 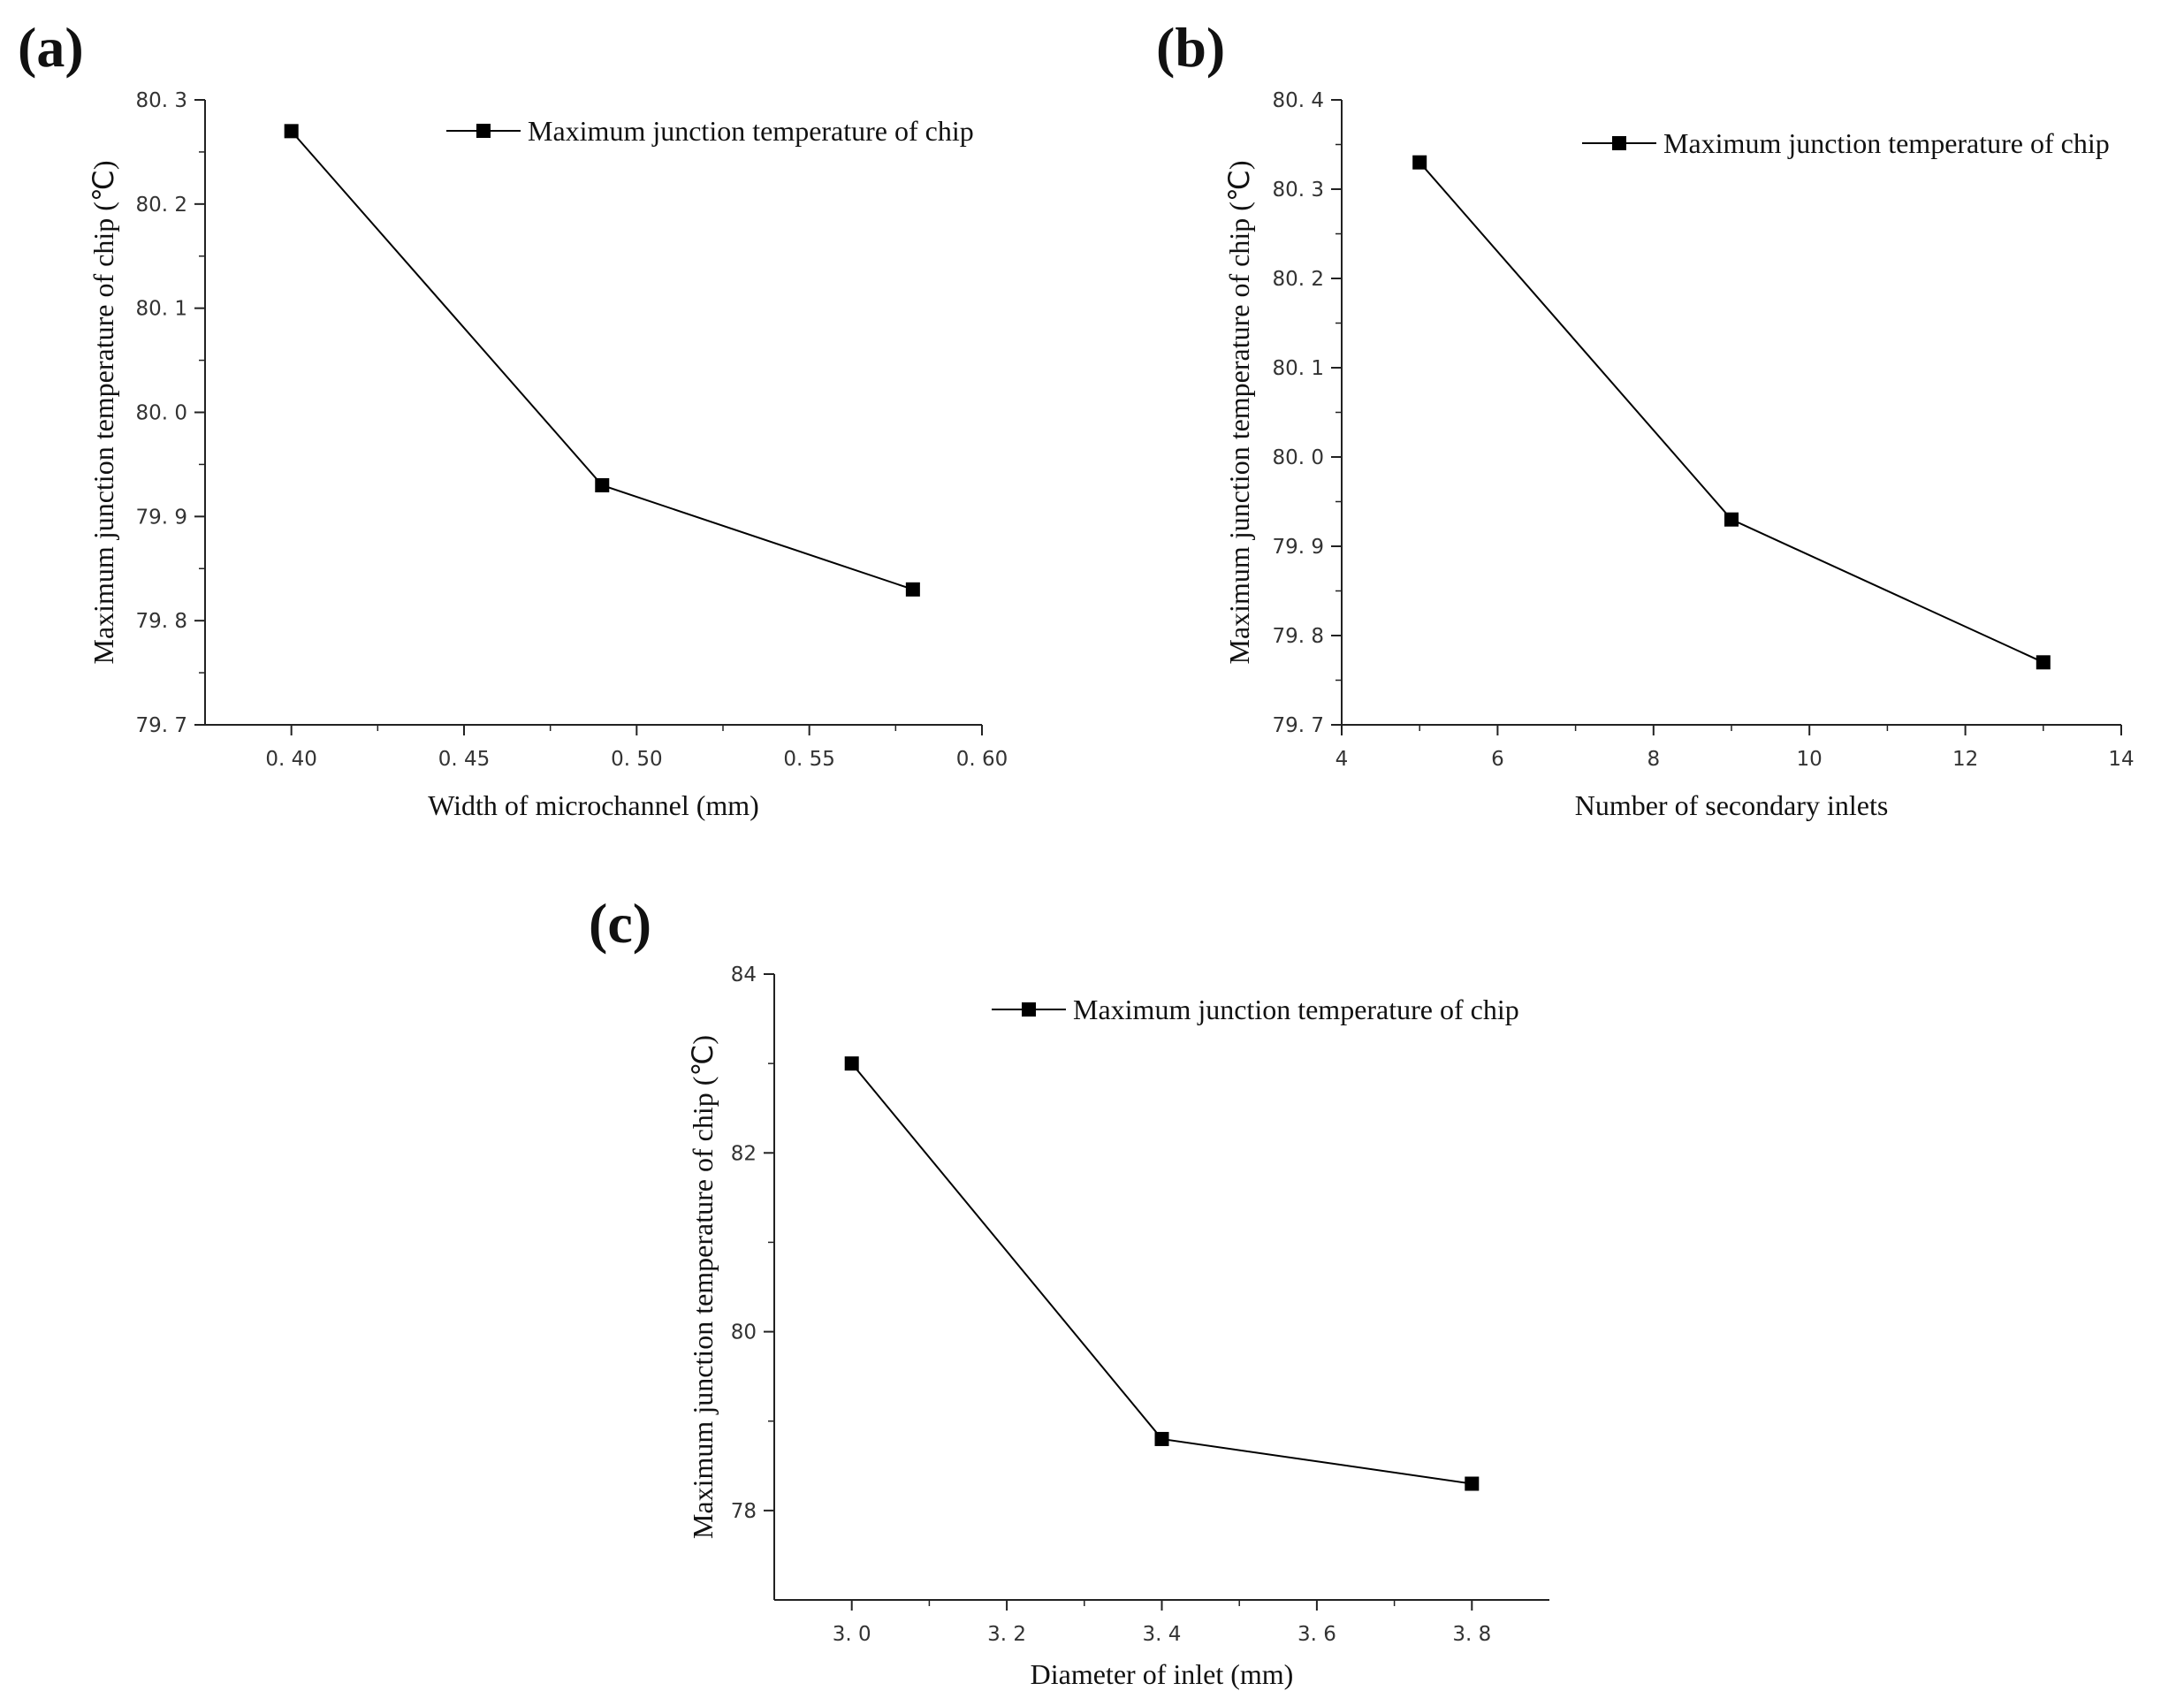 What do you see at coordinates (1653, 760) in the screenshot?
I see `x-tick-label: 8` at bounding box center [1653, 760].